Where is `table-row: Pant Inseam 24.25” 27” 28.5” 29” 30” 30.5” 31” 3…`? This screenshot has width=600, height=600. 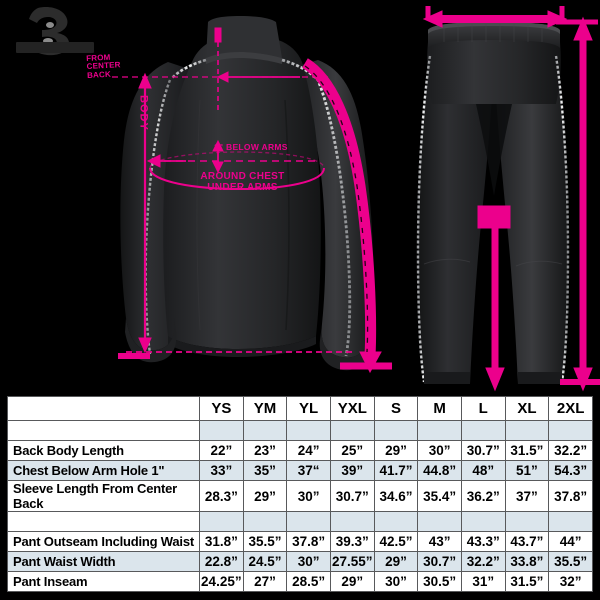
table-row: Pant Inseam 24.25” 27” 28.5” 29” 30” 30.5” 31” 3… is located at coordinates (300, 581).